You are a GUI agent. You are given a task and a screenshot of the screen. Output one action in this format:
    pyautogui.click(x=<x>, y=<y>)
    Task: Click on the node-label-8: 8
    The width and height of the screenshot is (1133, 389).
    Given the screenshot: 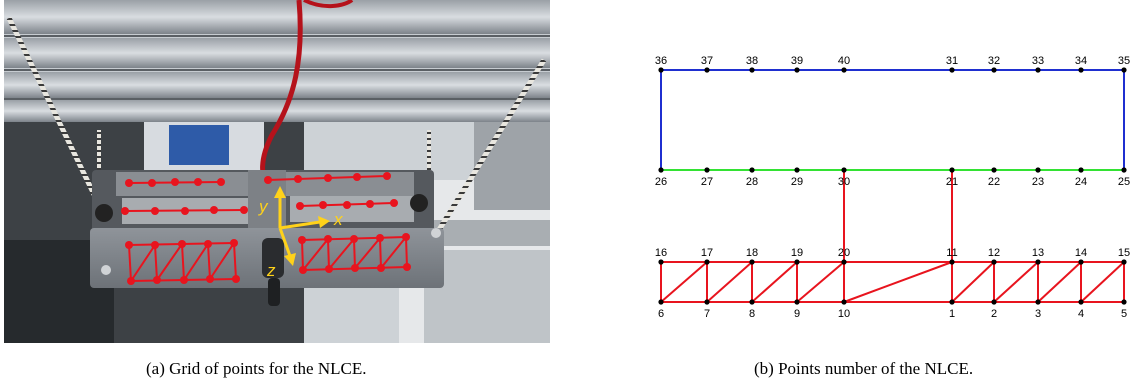 What is the action you would take?
    pyautogui.click(x=752, y=314)
    